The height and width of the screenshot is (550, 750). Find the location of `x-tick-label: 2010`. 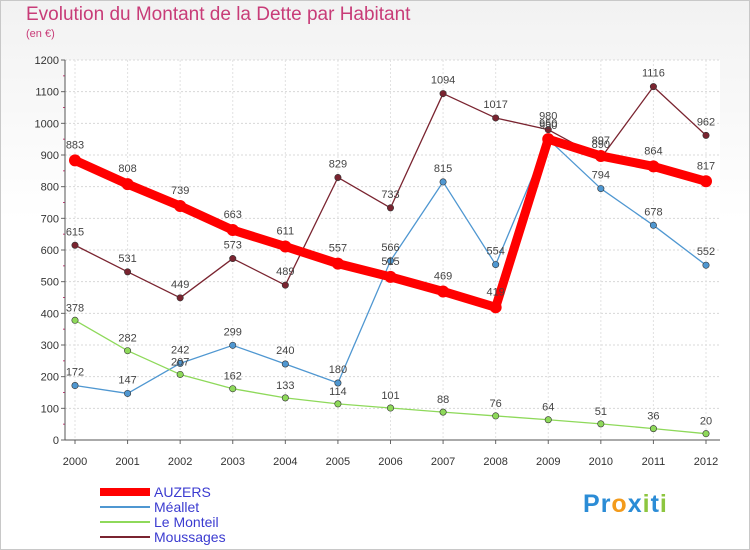

x-tick-label: 2010 is located at coordinates (601, 462).